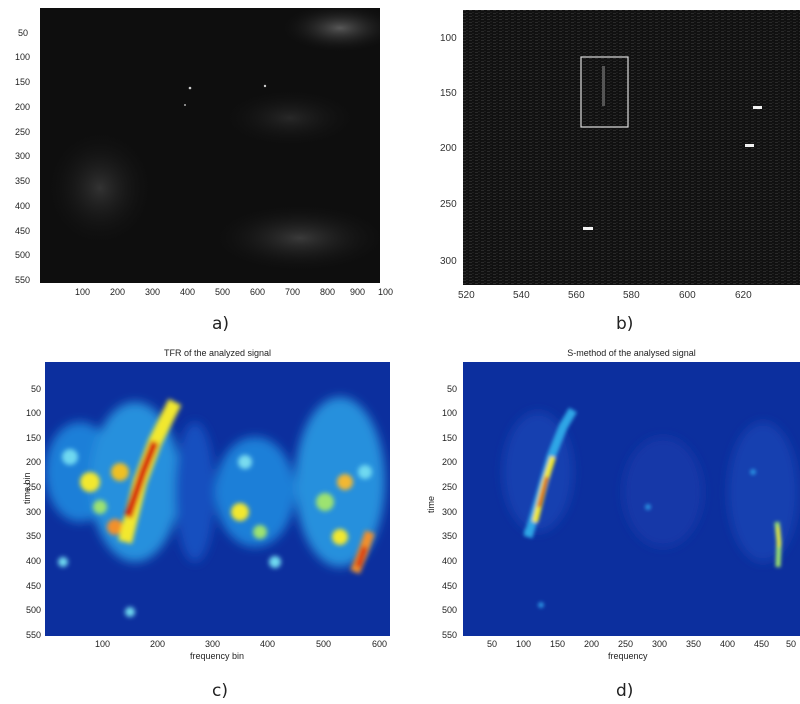 This screenshot has height=704, width=800. Describe the element at coordinates (604, 92) in the screenshot. I see `target-box` at that location.